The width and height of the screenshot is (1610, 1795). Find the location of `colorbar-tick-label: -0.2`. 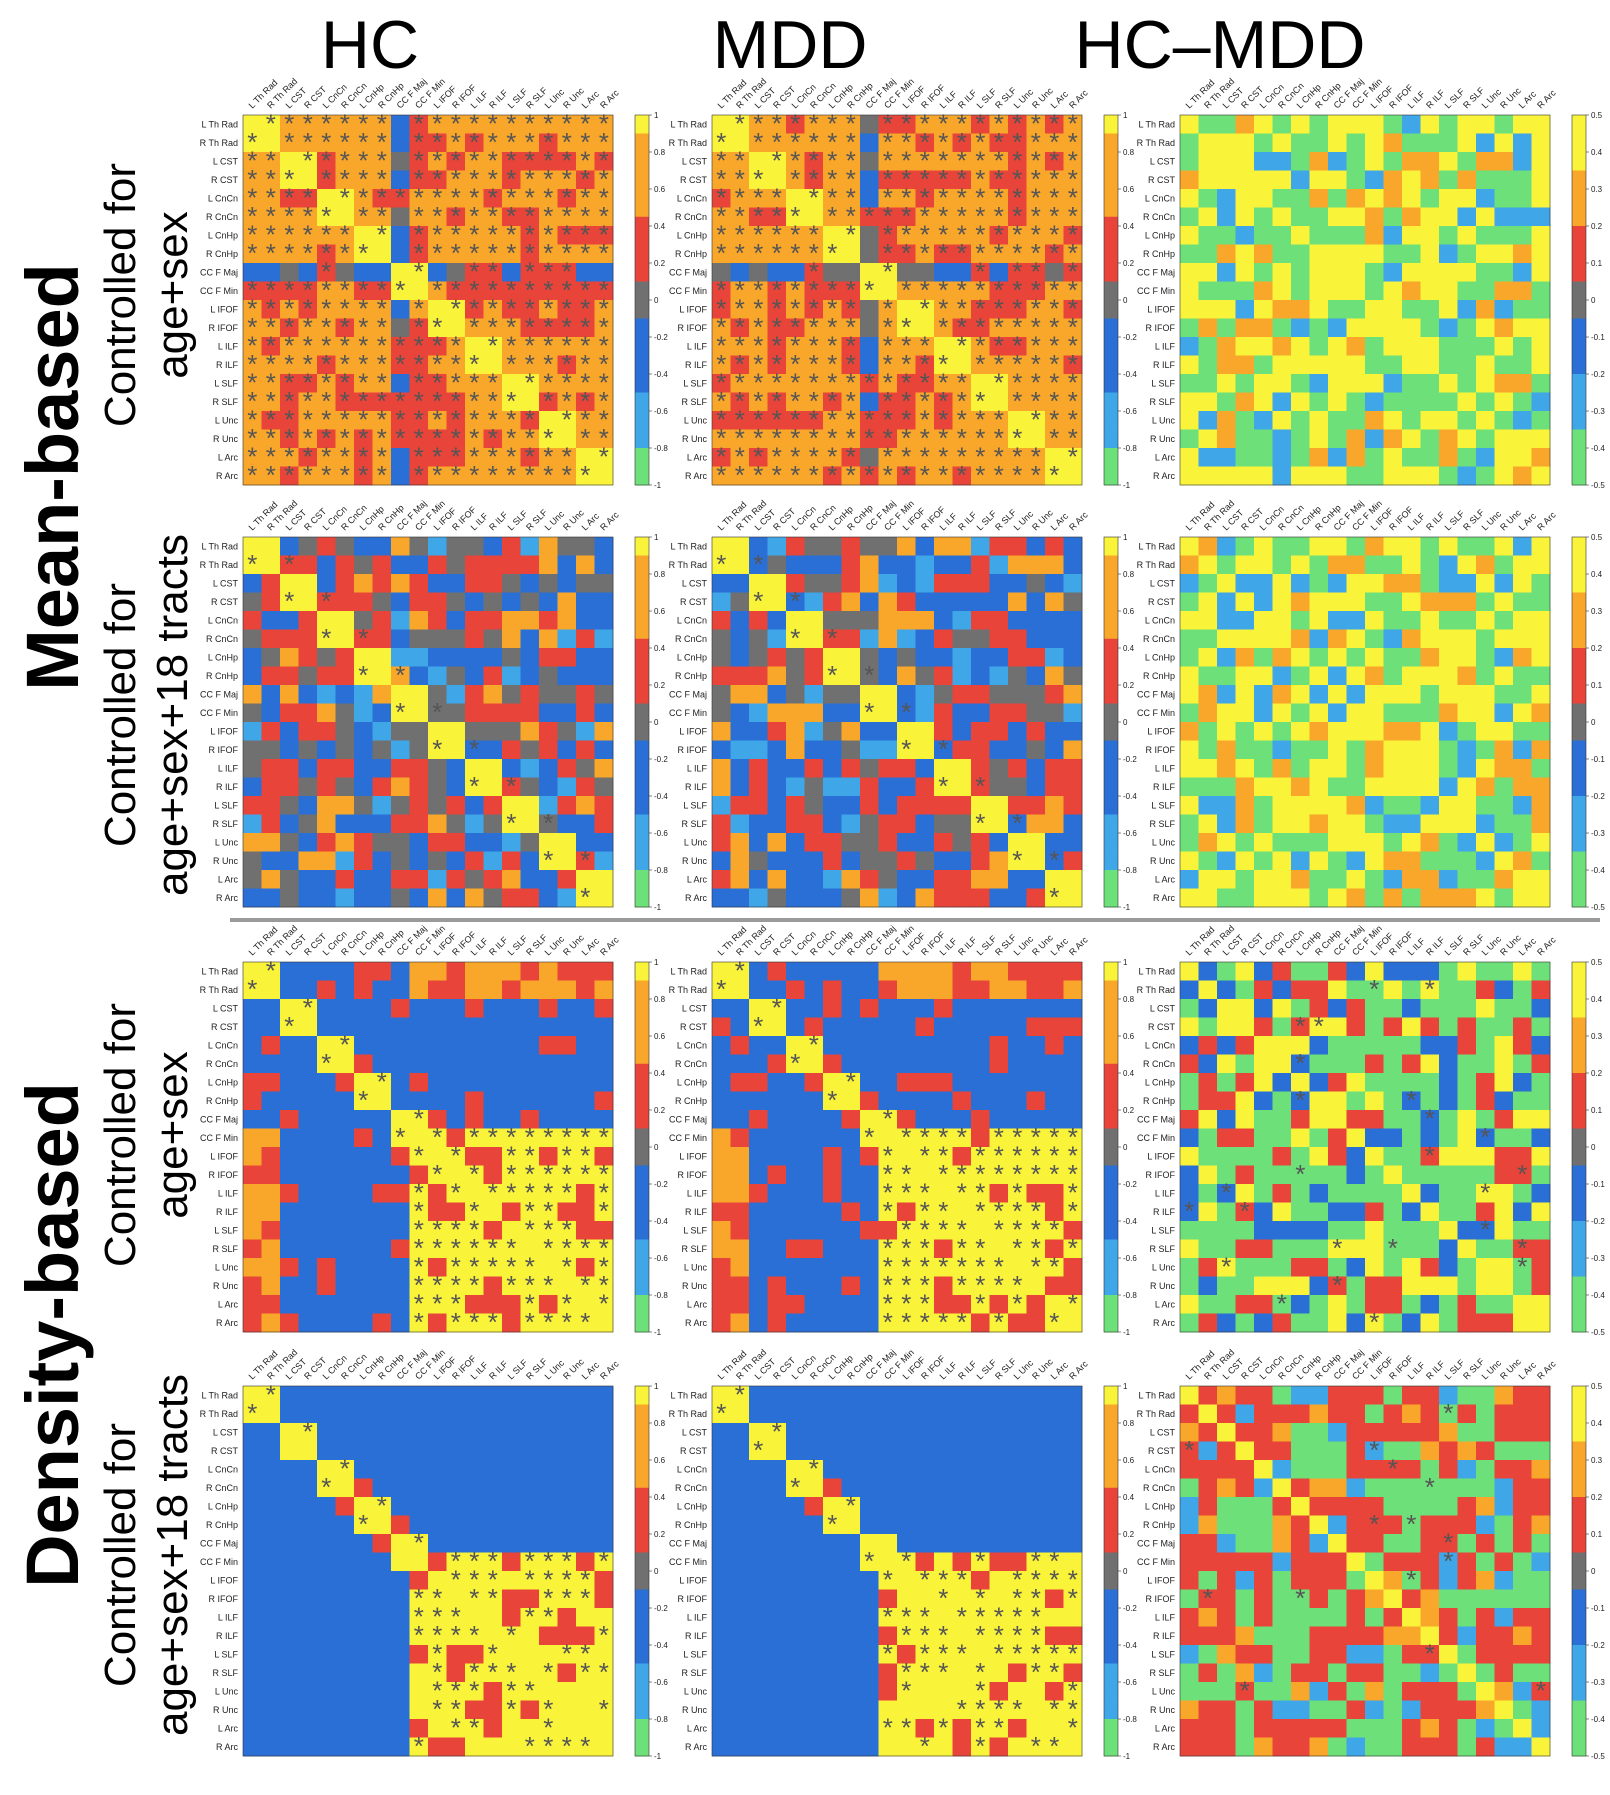

colorbar-tick-label: -0.2 is located at coordinates (1130, 337).